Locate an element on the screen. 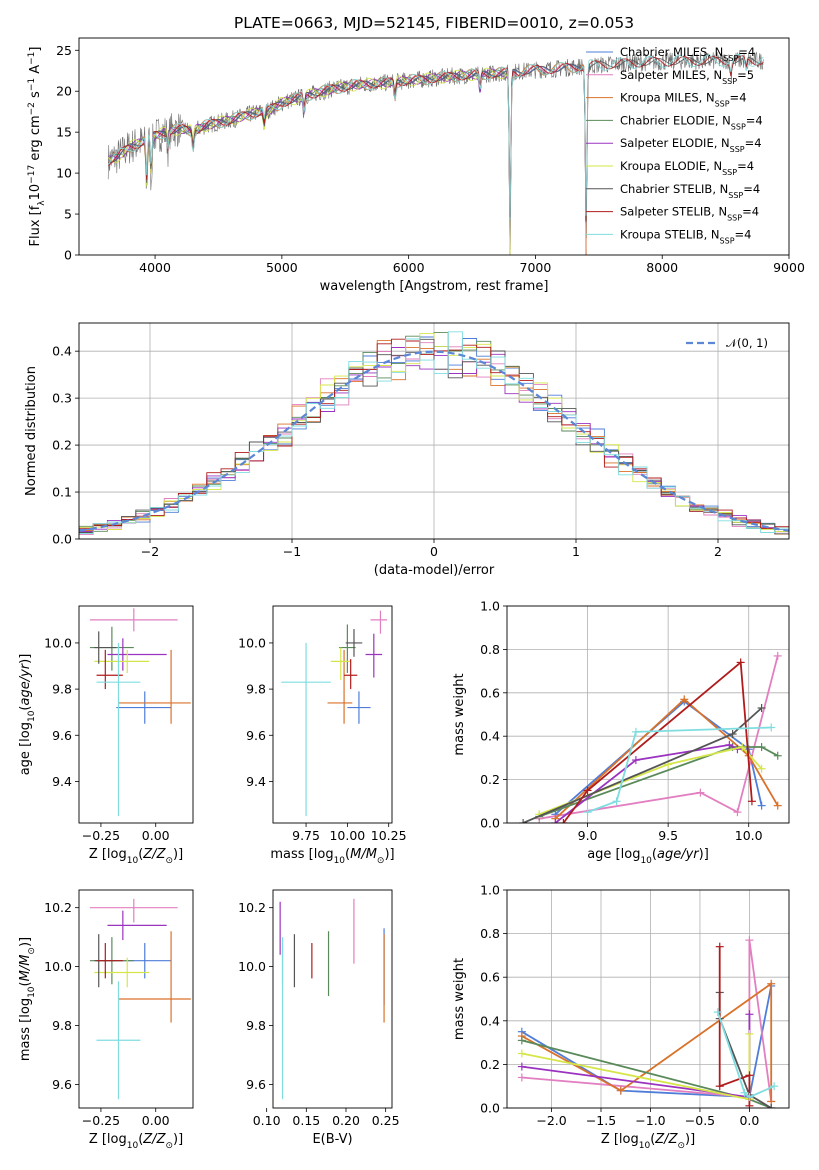 This screenshot has width=819, height=1170. y-tick-label: 10 is located at coordinates (64, 173).